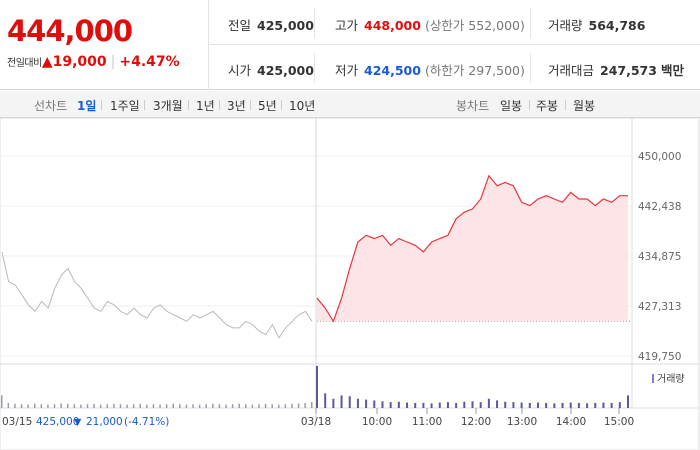 This screenshot has height=450, width=700. Describe the element at coordinates (547, 106) in the screenshot. I see `candle-weekly: 주봉` at that location.